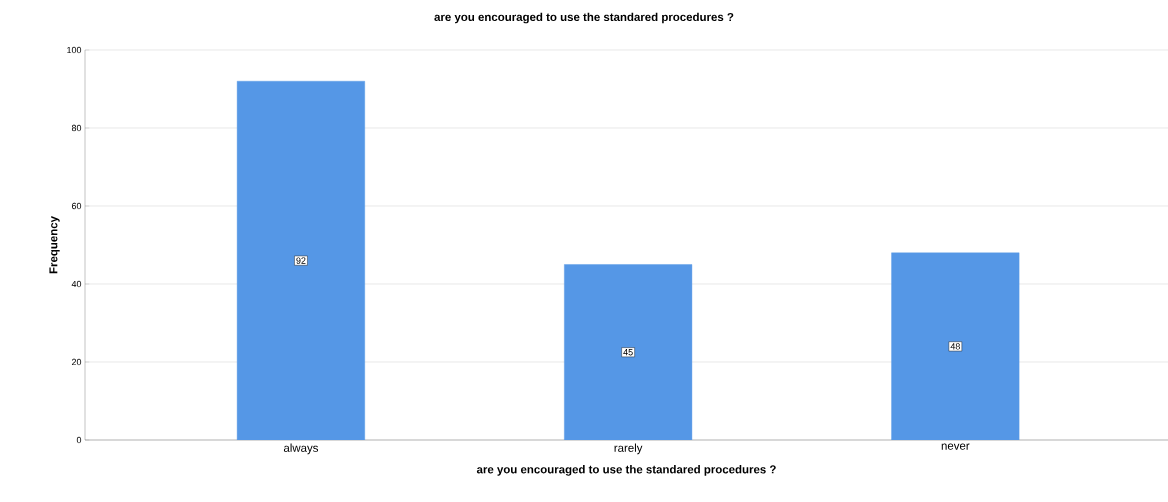 Image resolution: width=1168 pixels, height=502 pixels. I want to click on data-label: 48, so click(955, 346).